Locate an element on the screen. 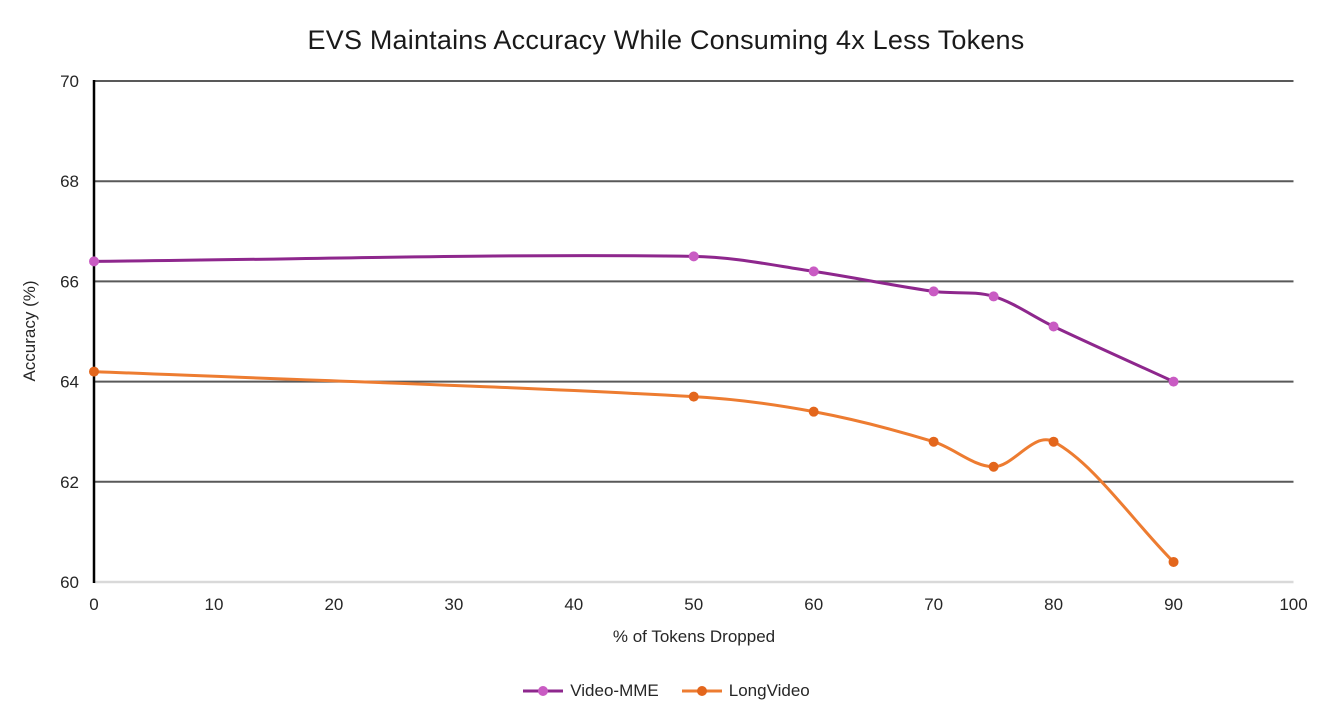 Image resolution: width=1332 pixels, height=725 pixels. x-tick-label: 10 is located at coordinates (213, 604).